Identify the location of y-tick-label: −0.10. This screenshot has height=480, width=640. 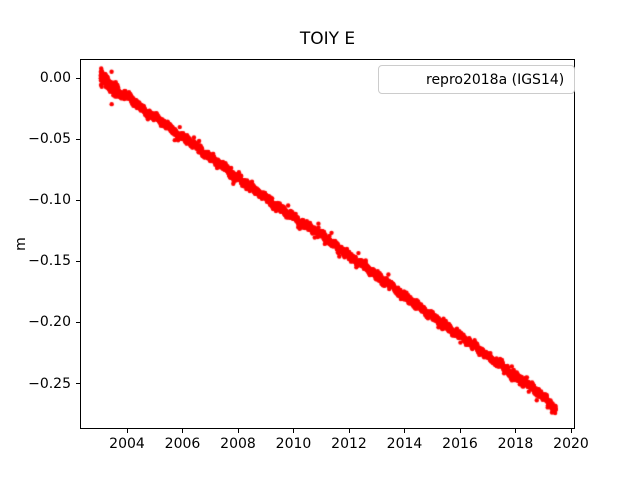
(49, 200).